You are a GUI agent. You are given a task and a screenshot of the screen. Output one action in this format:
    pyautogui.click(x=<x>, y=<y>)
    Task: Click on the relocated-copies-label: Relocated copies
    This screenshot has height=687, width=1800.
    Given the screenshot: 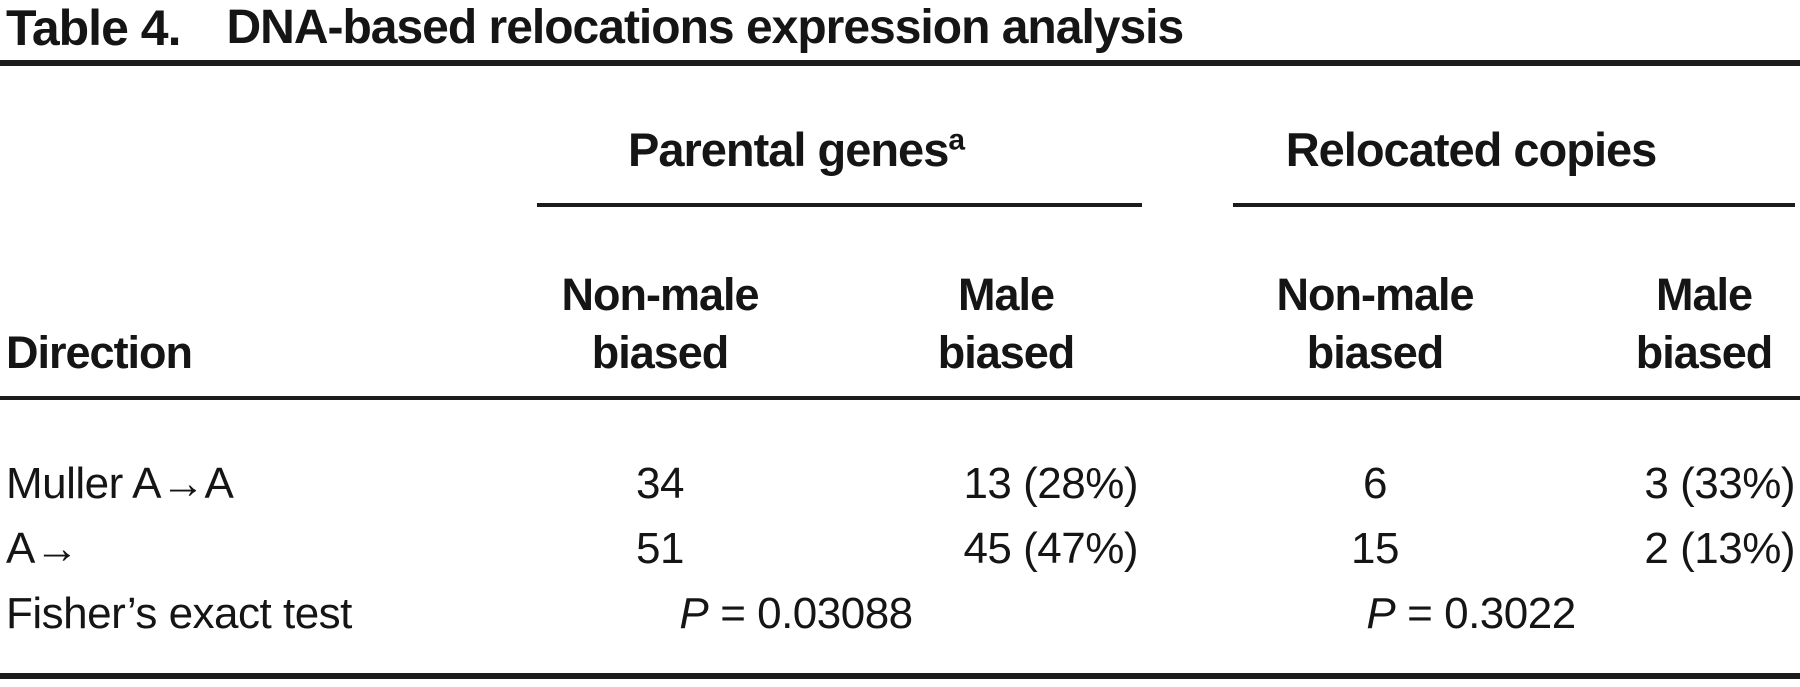 What is the action you would take?
    pyautogui.click(x=1471, y=149)
    